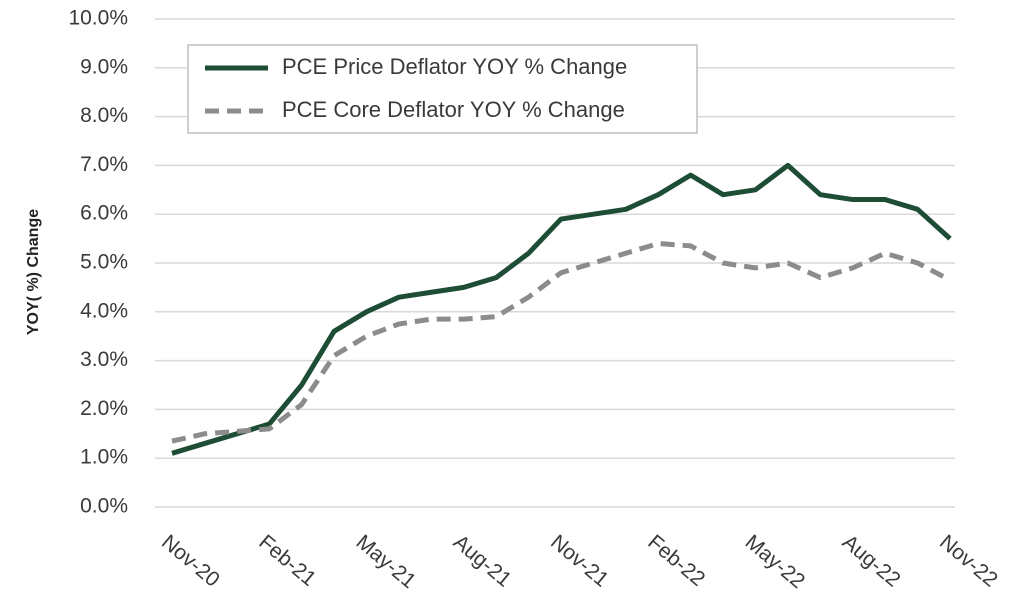  I want to click on legend-label: PCE Price Deflator YOY % Change, so click(454, 66).